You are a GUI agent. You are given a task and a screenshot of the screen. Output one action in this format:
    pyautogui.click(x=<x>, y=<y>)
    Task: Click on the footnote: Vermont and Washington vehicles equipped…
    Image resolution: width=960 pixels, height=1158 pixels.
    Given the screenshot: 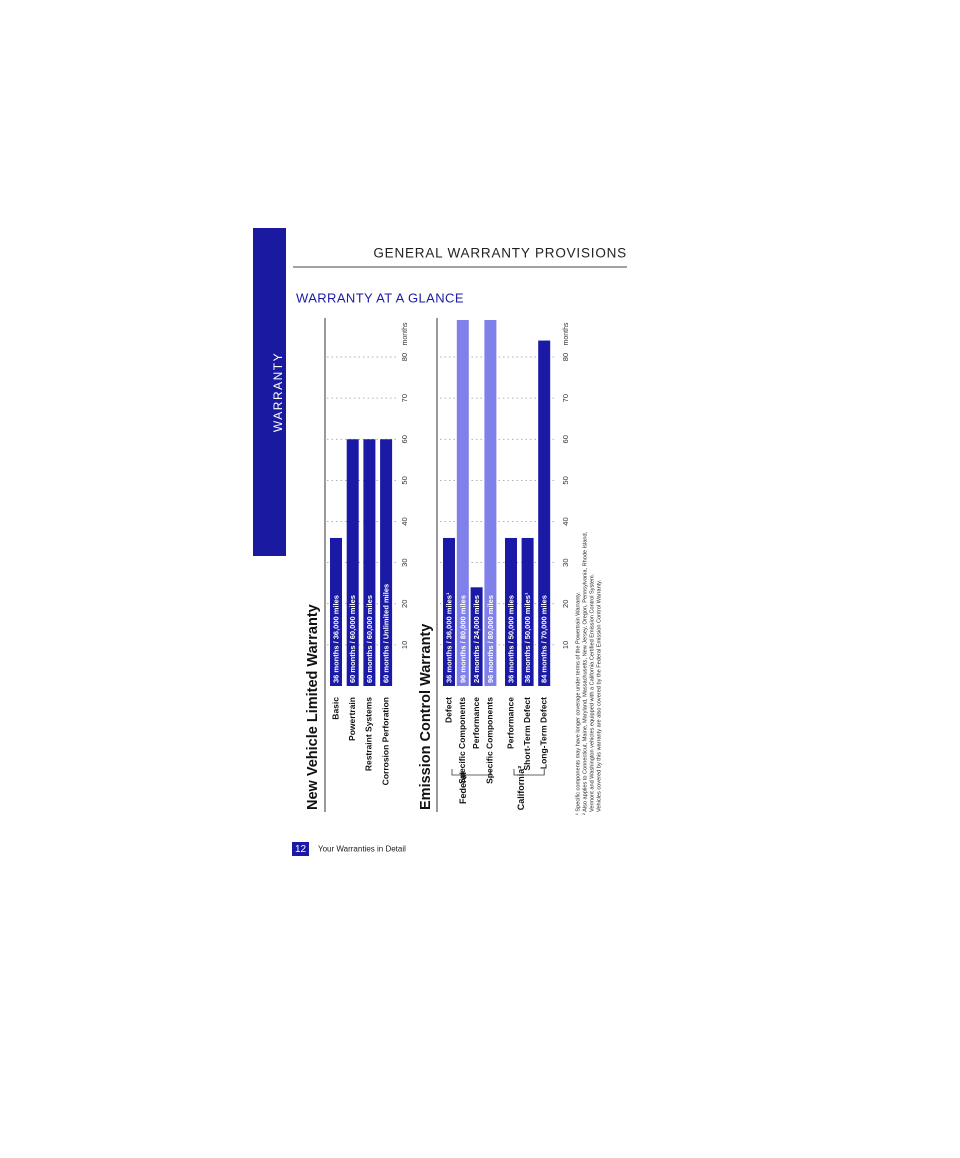 What is the action you would take?
    pyautogui.click(x=592, y=692)
    